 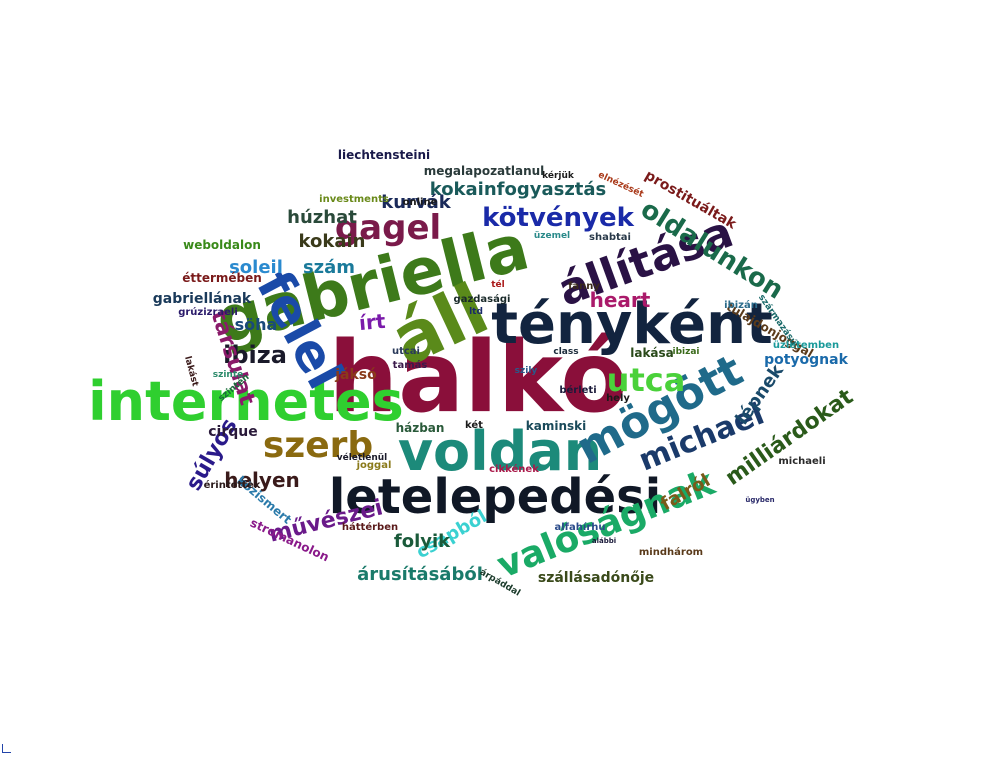 What do you see at coordinates (620, 300) in the screenshot?
I see `word-heart: heart` at bounding box center [620, 300].